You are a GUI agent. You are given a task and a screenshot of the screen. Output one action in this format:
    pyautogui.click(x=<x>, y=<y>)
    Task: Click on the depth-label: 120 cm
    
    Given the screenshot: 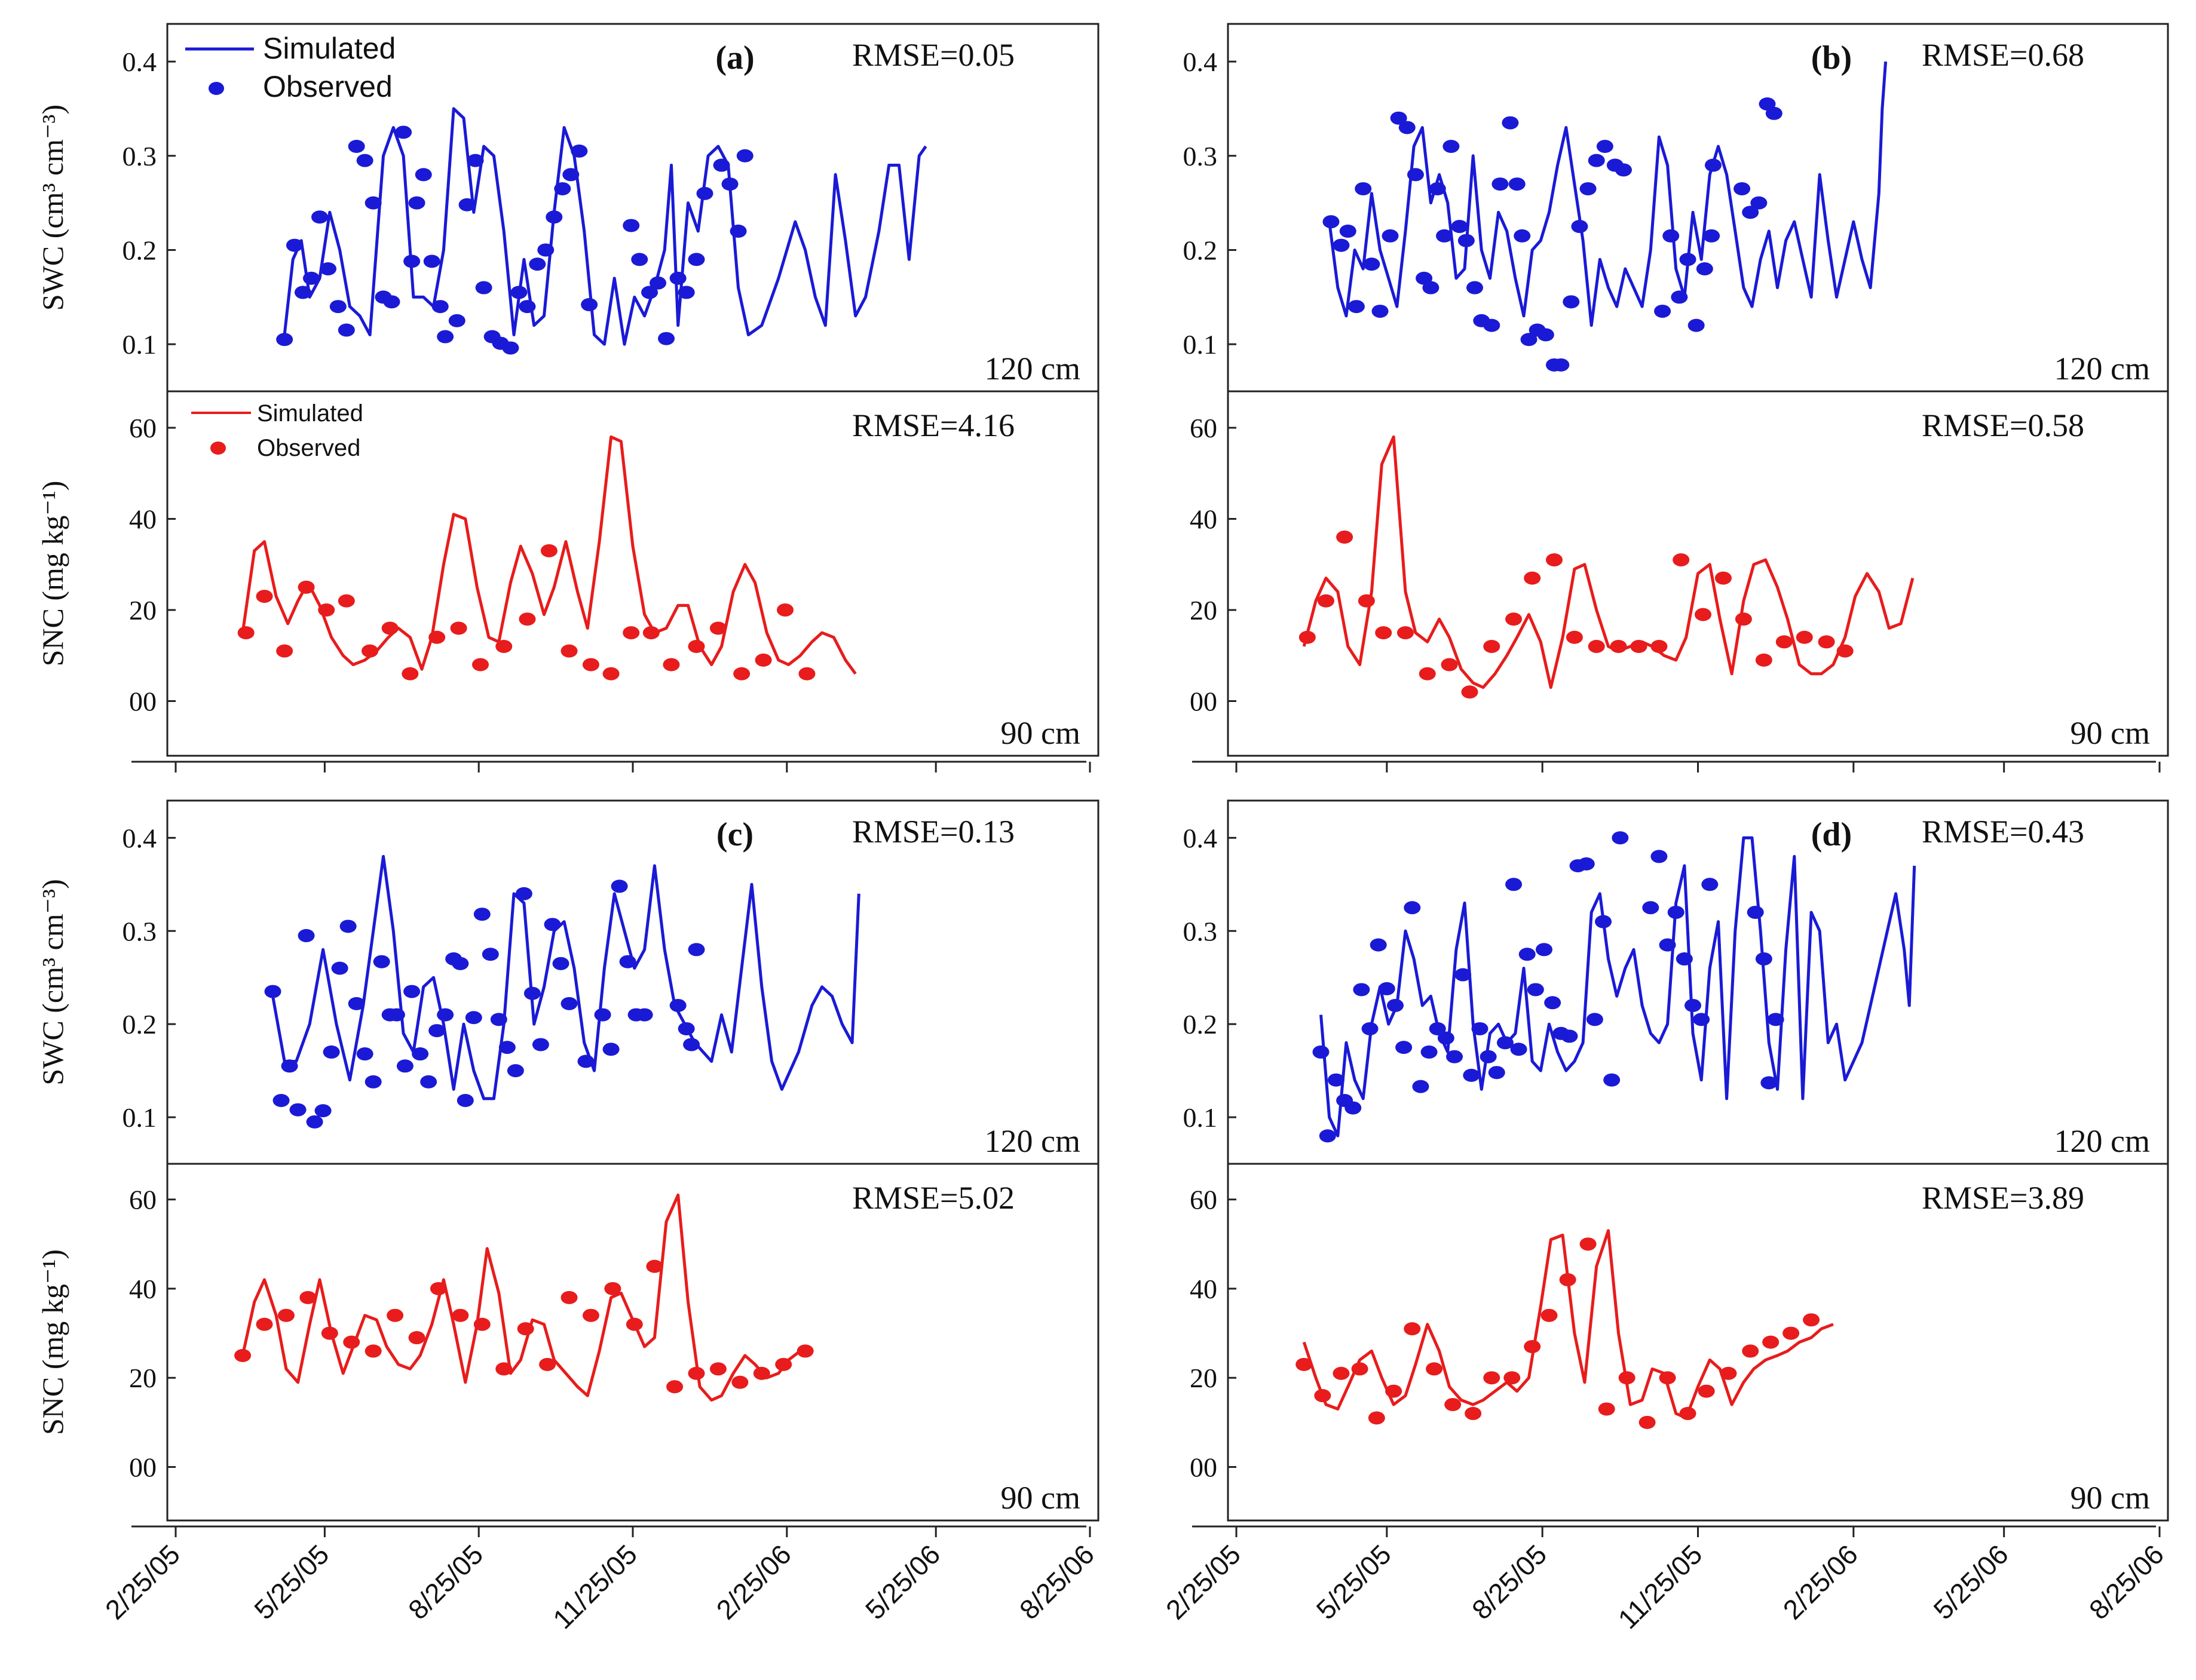 What is the action you would take?
    pyautogui.click(x=2102, y=1141)
    